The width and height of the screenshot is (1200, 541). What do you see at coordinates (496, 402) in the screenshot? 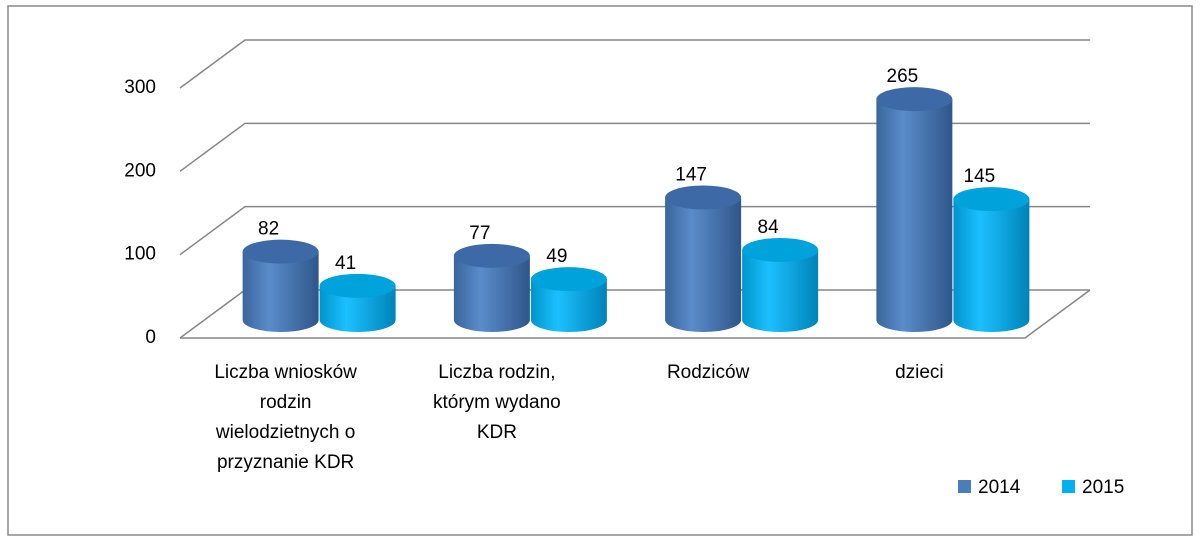
I see `x-tick-label: Liczba rodzin, którym wydano KDR` at bounding box center [496, 402].